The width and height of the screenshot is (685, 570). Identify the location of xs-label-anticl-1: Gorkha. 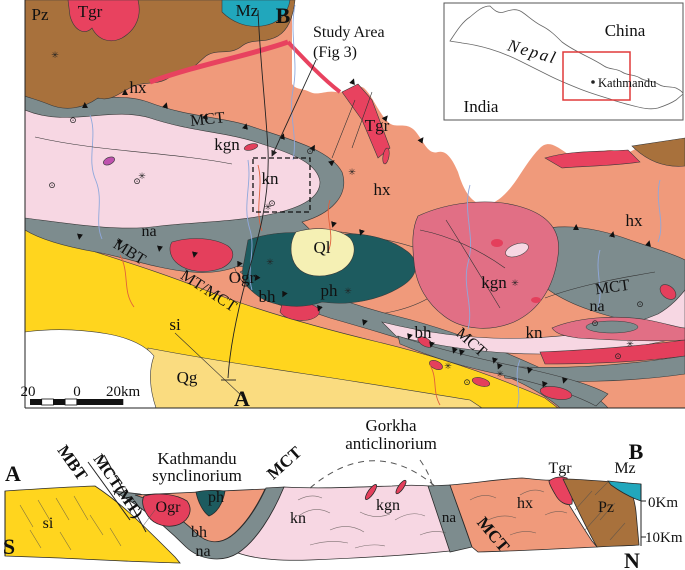
(391, 425).